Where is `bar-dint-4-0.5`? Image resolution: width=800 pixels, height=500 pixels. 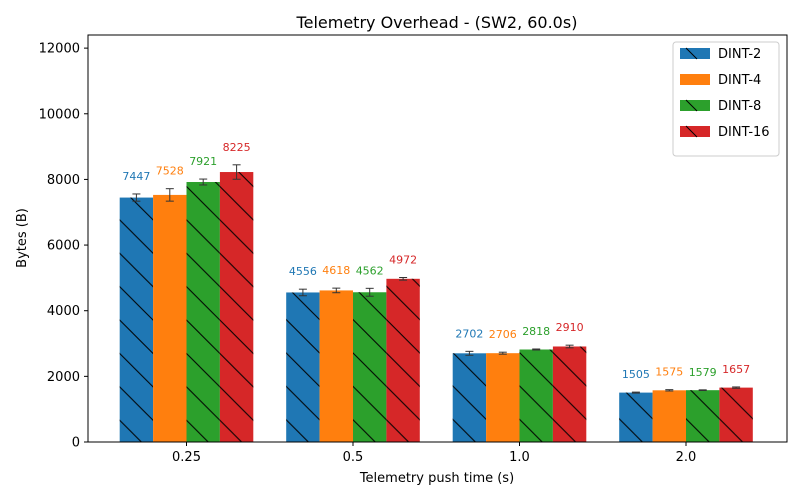 bar-dint-4-0.5 is located at coordinates (336, 366).